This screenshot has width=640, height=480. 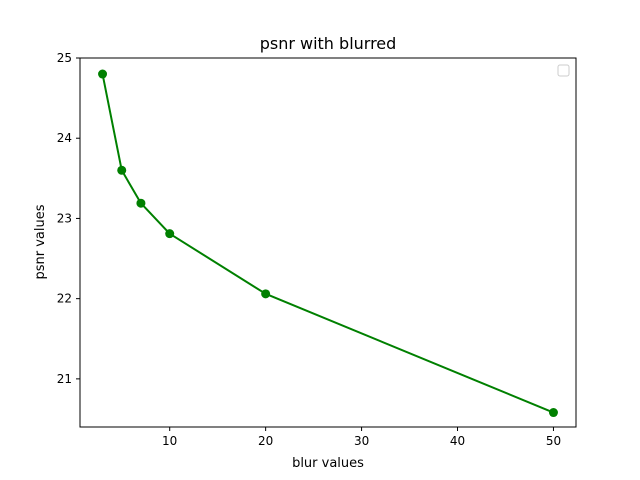 What do you see at coordinates (328, 463) in the screenshot?
I see `x-axis-label: blur values` at bounding box center [328, 463].